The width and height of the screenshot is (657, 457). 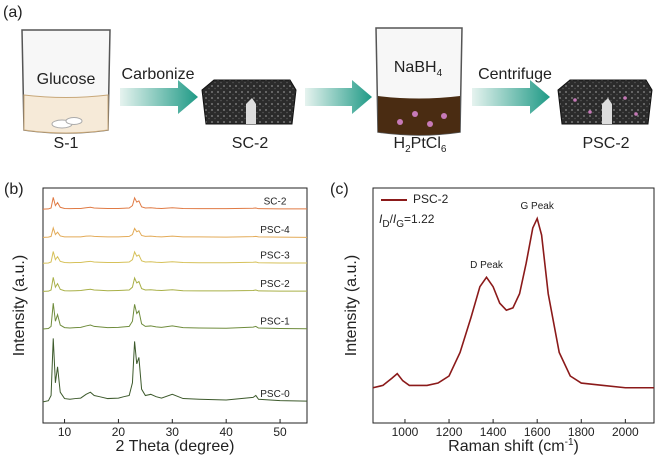 I want to click on text-part: H, so click(x=400, y=143).